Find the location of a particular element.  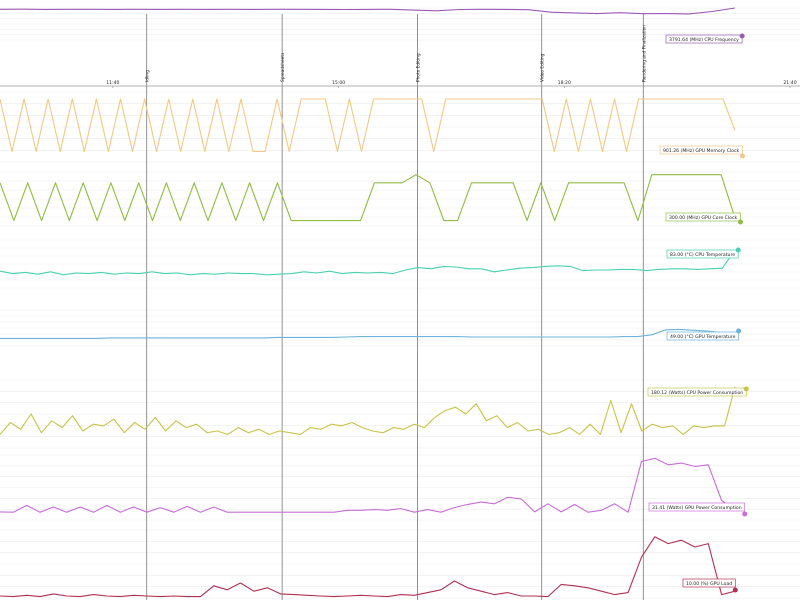

cpu-power-line is located at coordinates (368, 410).